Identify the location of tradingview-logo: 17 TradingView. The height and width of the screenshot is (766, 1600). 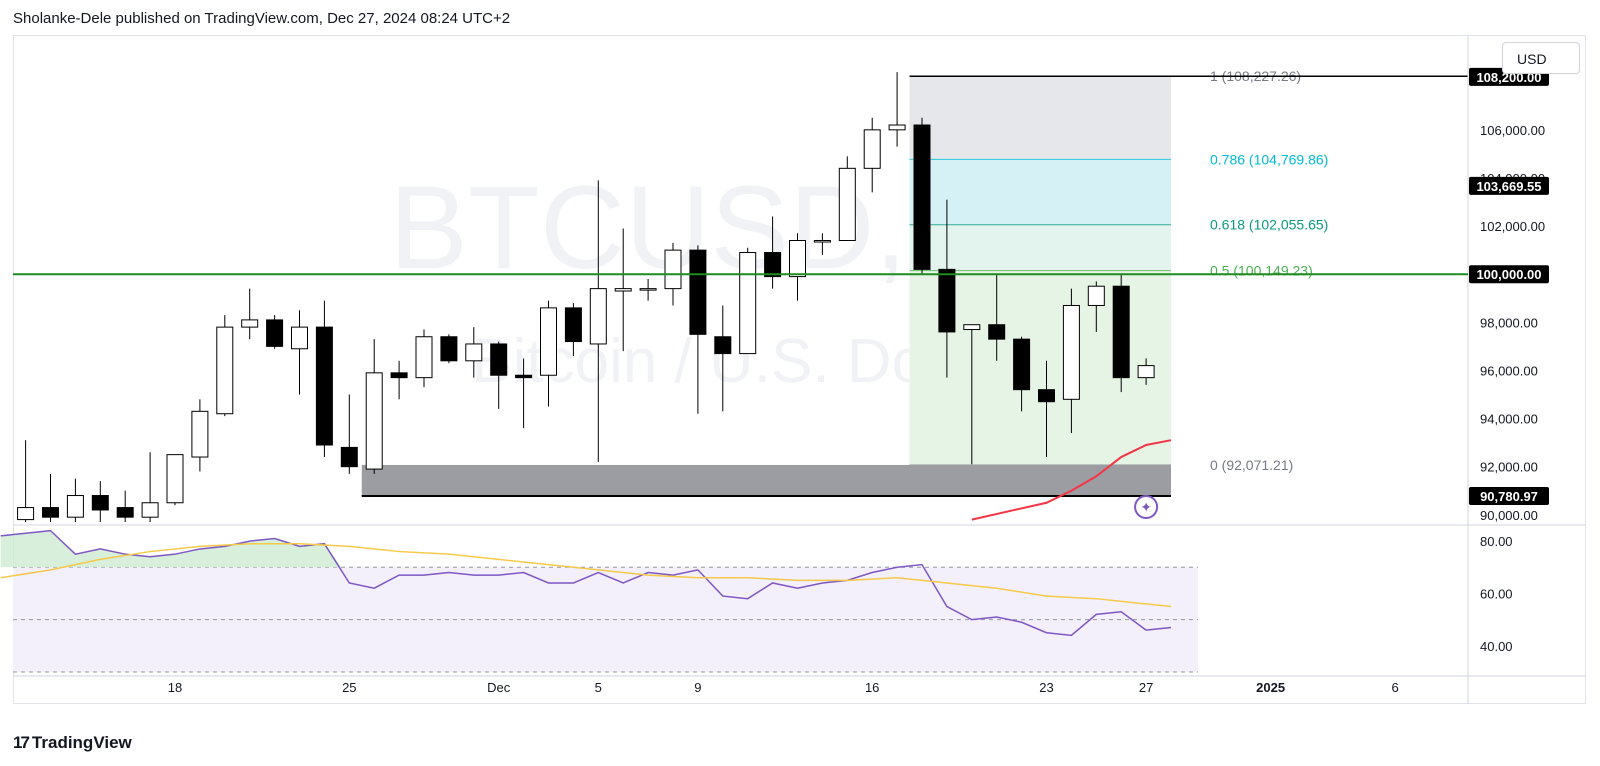
(72, 743).